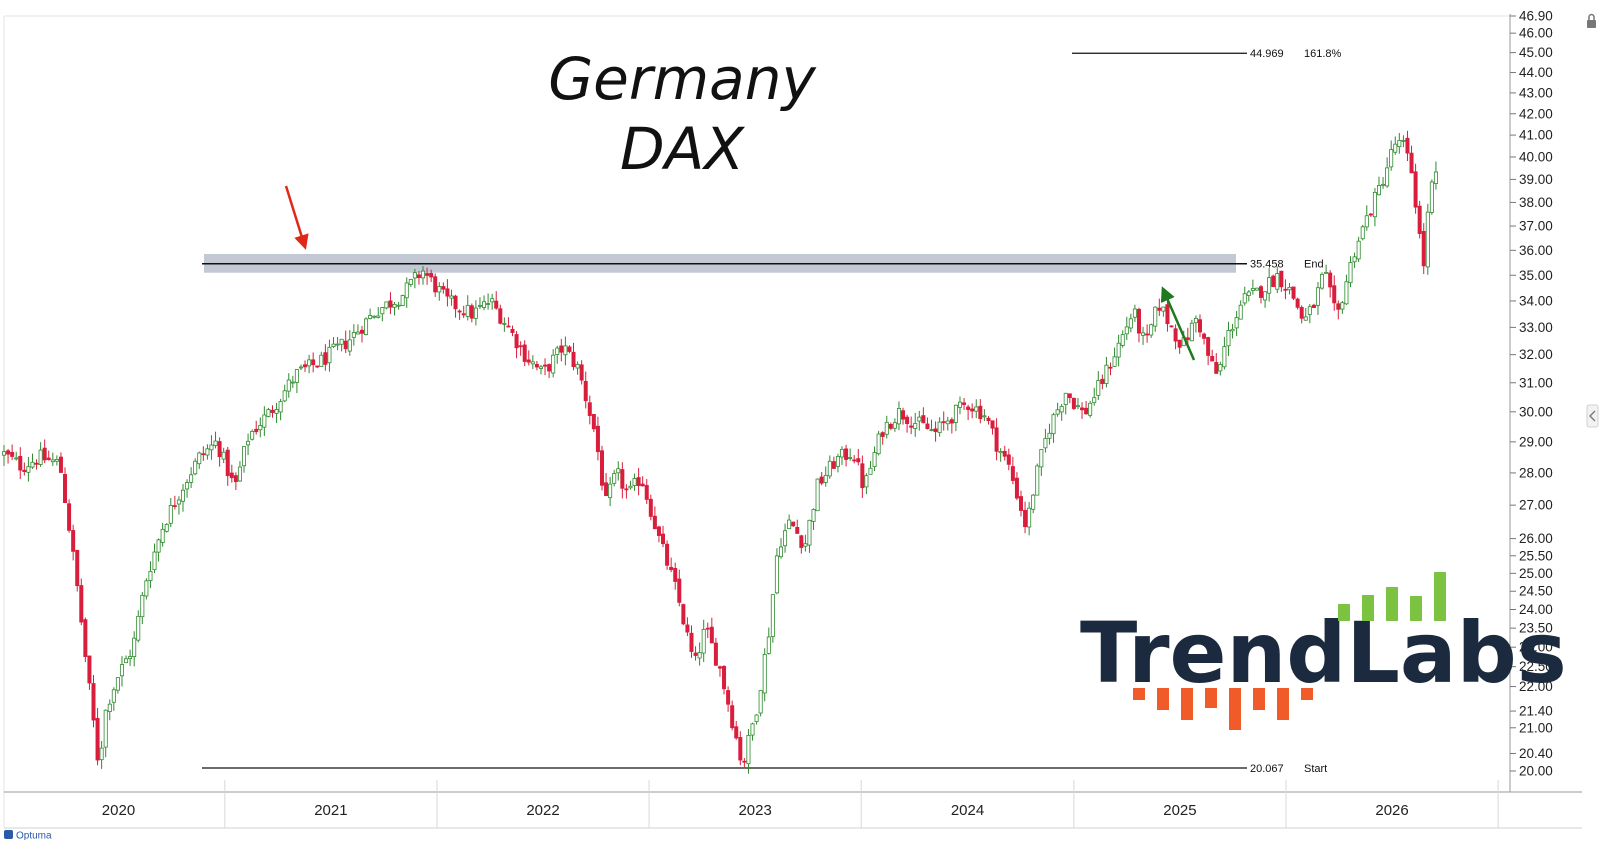  I want to click on y-tick-label: 43.00, so click(1536, 92).